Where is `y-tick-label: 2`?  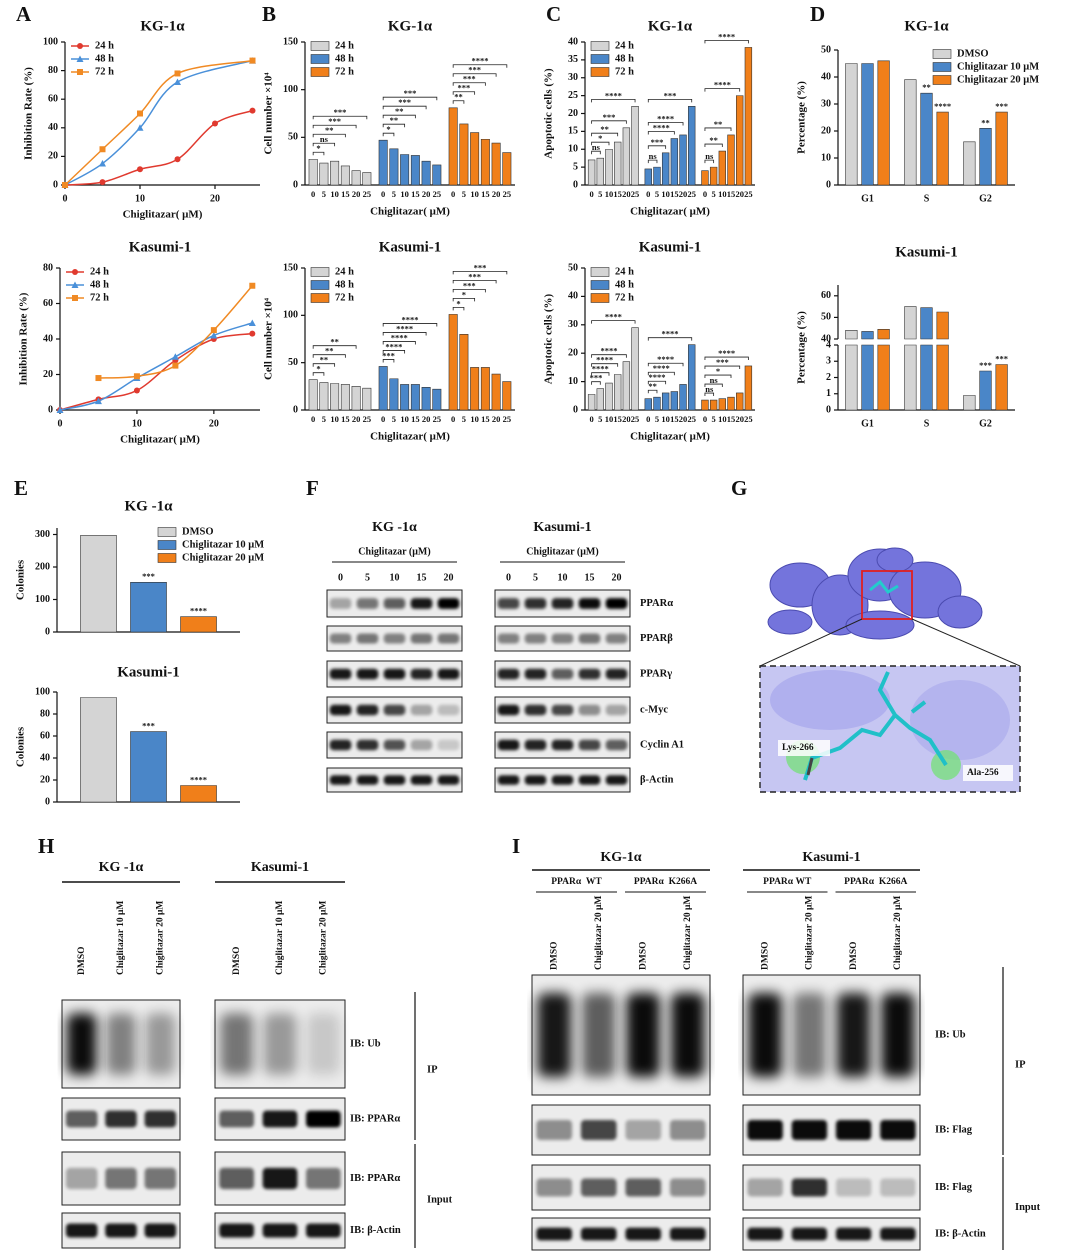
y-tick-label: 2 is located at coordinates (828, 377).